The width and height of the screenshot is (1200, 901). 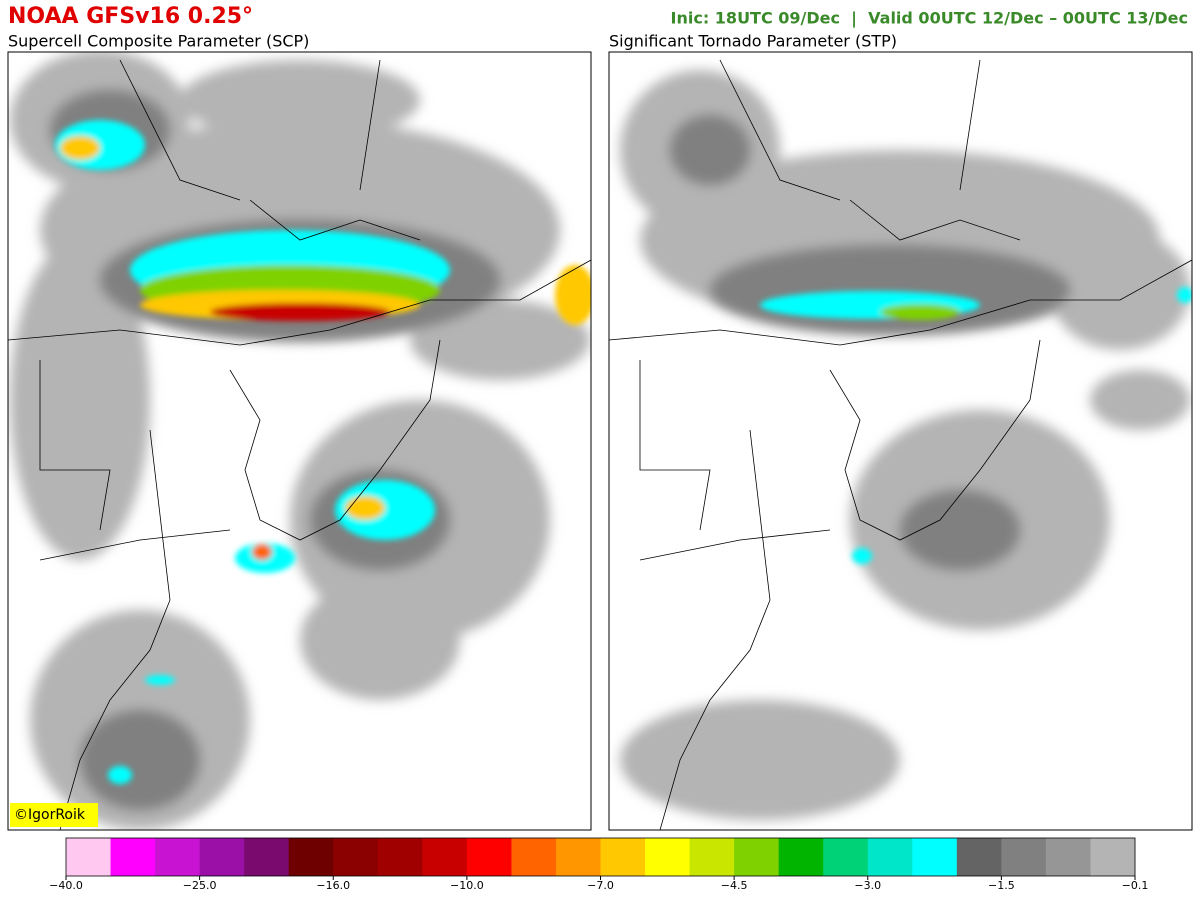 I want to click on panel-title: Significant Tornado Parameter (STP), so click(x=753, y=41).